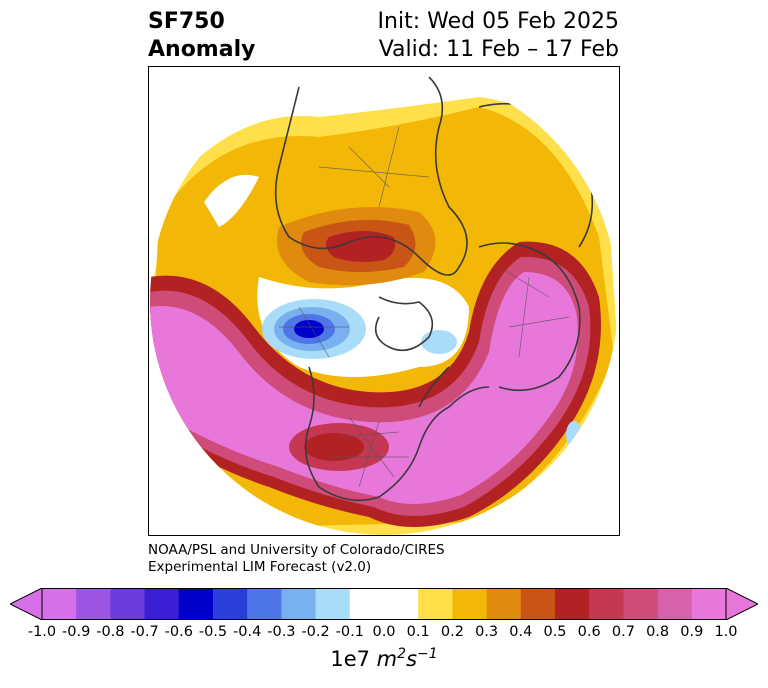 The image size is (768, 688). I want to click on units-m-exp: 2, so click(402, 654).